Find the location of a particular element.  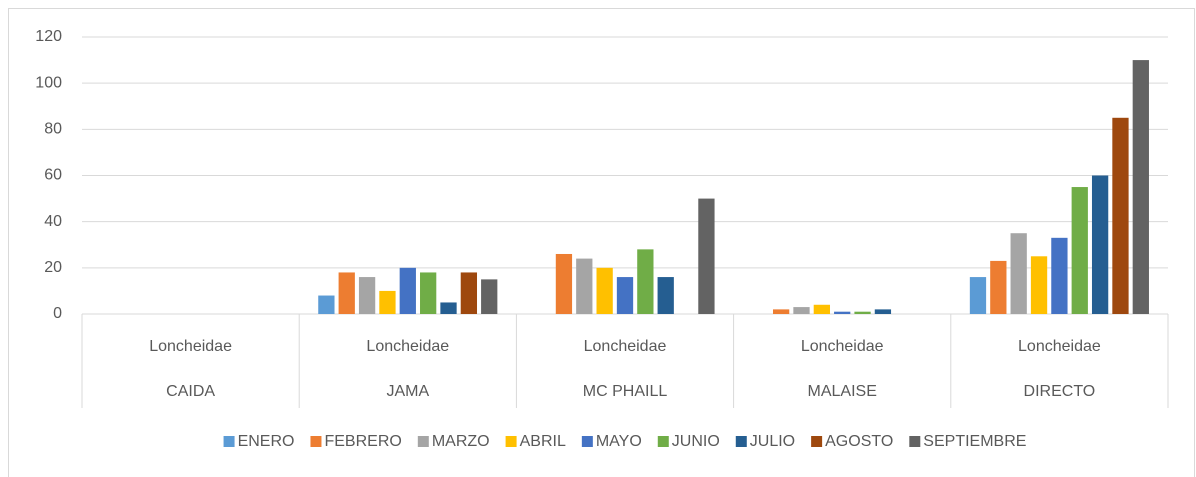

legend-label: MAYO is located at coordinates (619, 441).